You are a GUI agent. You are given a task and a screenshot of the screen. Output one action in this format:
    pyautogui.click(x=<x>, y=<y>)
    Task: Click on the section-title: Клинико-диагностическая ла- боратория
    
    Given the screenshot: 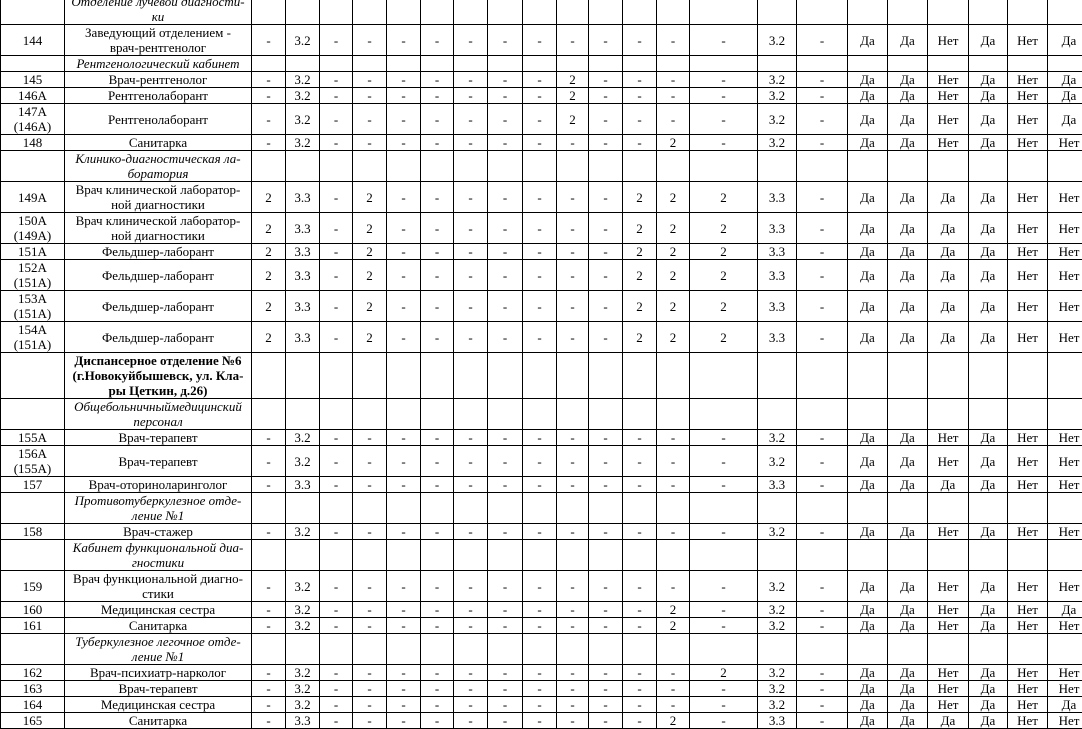 What is the action you would take?
    pyautogui.click(x=158, y=166)
    